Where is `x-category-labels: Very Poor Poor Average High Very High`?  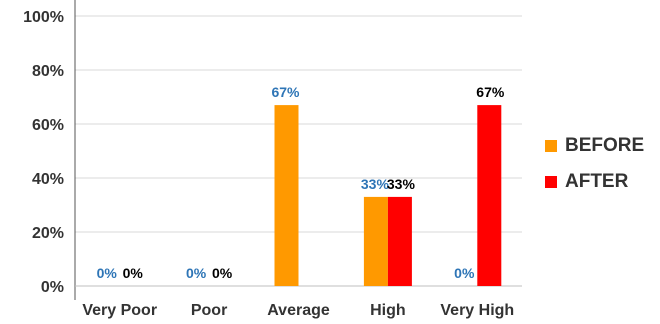
x-category-labels: Very Poor Poor Average High Very High is located at coordinates (298, 310).